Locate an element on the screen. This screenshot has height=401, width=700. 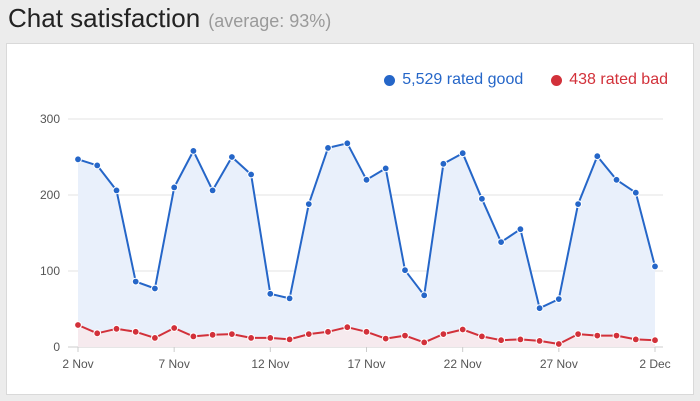
x-tick-label: 2 Dec is located at coordinates (654, 364).